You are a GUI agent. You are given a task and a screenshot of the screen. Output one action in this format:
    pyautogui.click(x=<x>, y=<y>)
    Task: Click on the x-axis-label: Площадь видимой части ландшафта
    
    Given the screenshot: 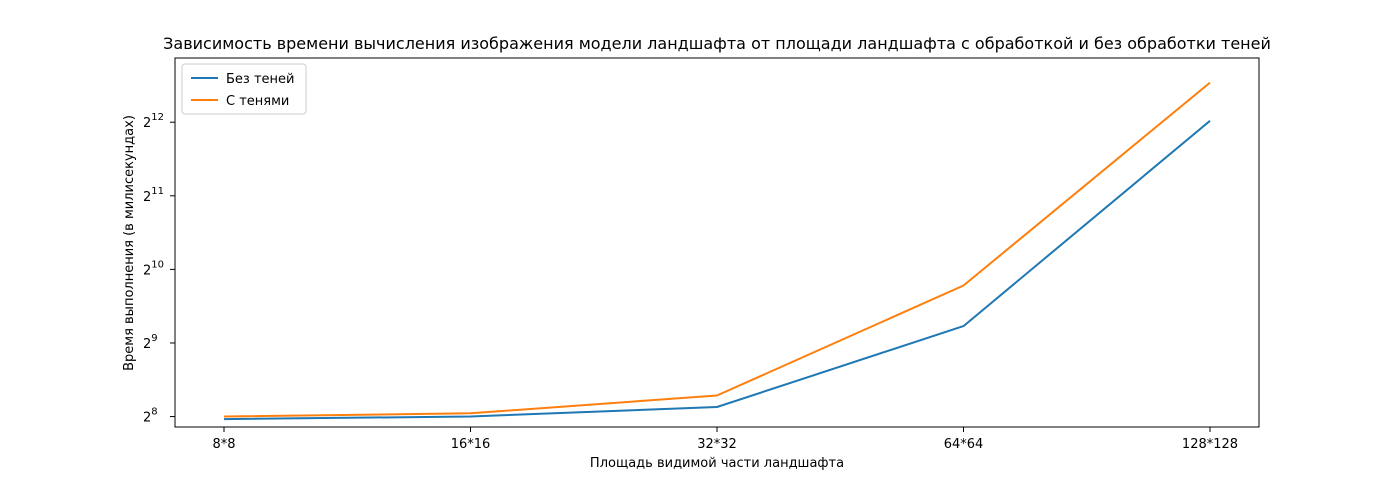 What is the action you would take?
    pyautogui.click(x=717, y=463)
    